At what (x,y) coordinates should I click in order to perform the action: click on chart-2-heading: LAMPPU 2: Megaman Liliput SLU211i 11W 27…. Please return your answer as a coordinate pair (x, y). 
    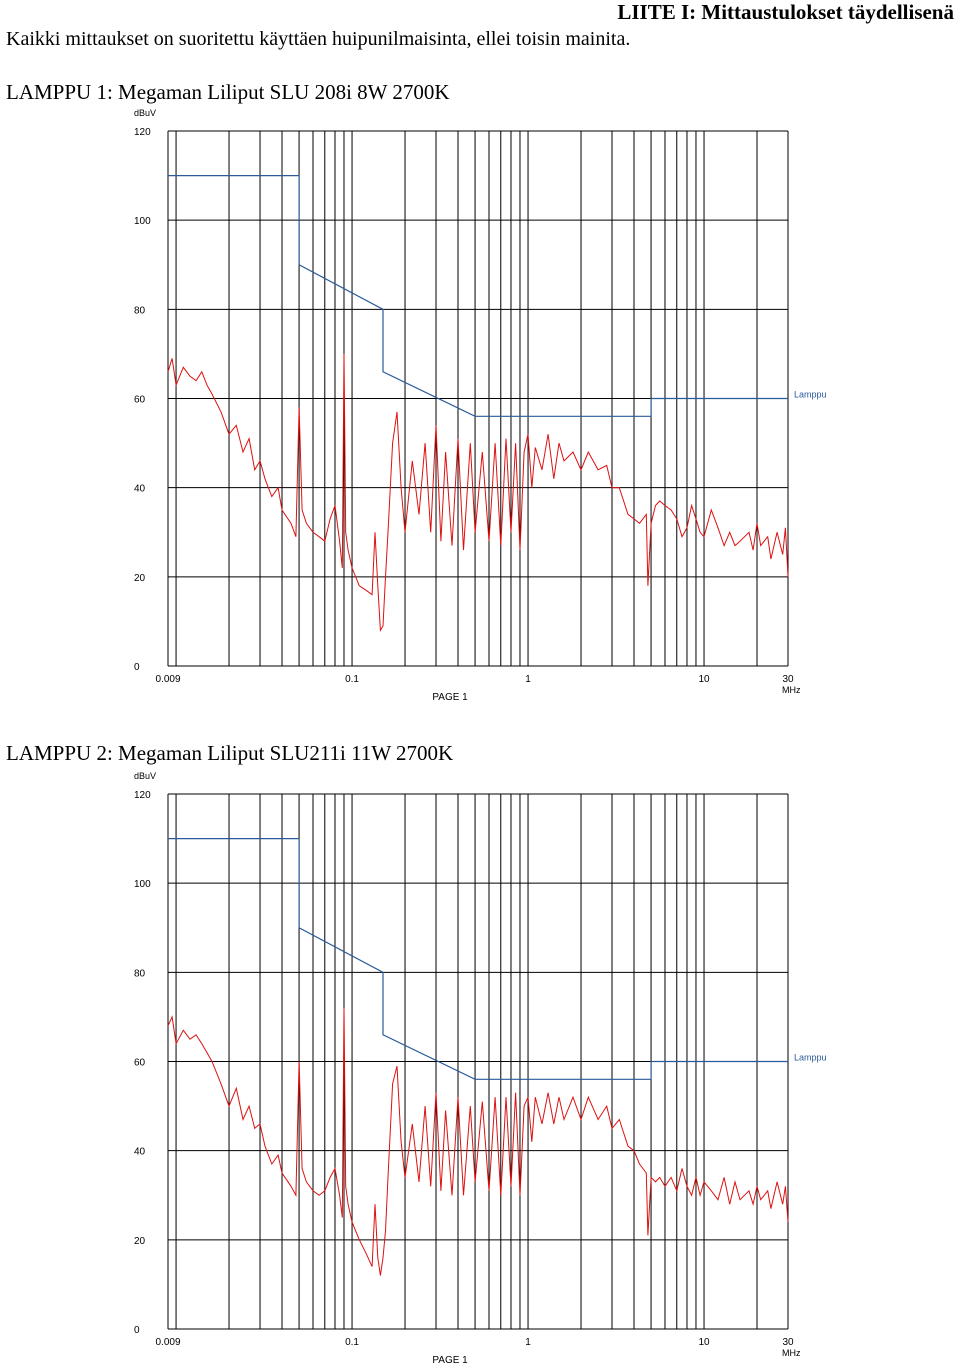
    Looking at the image, I should click on (230, 753).